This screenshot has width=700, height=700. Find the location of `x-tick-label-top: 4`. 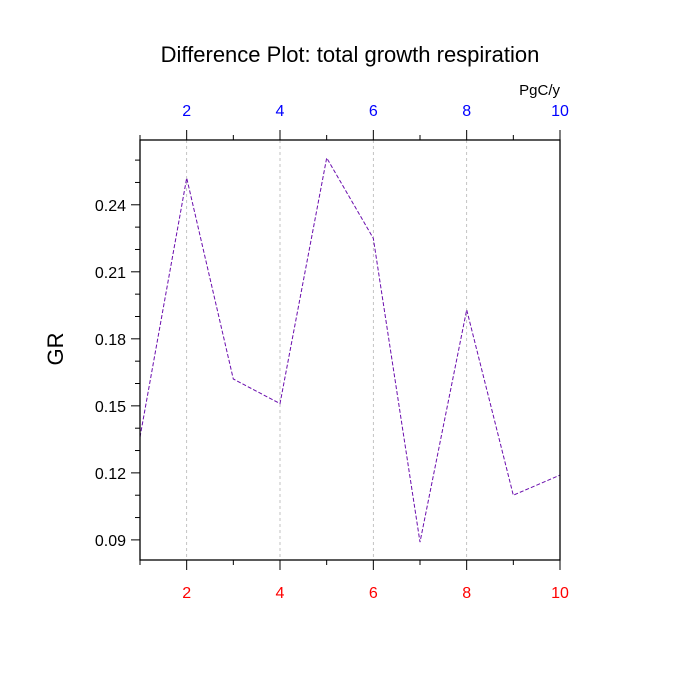

x-tick-label-top: 4 is located at coordinates (280, 111).